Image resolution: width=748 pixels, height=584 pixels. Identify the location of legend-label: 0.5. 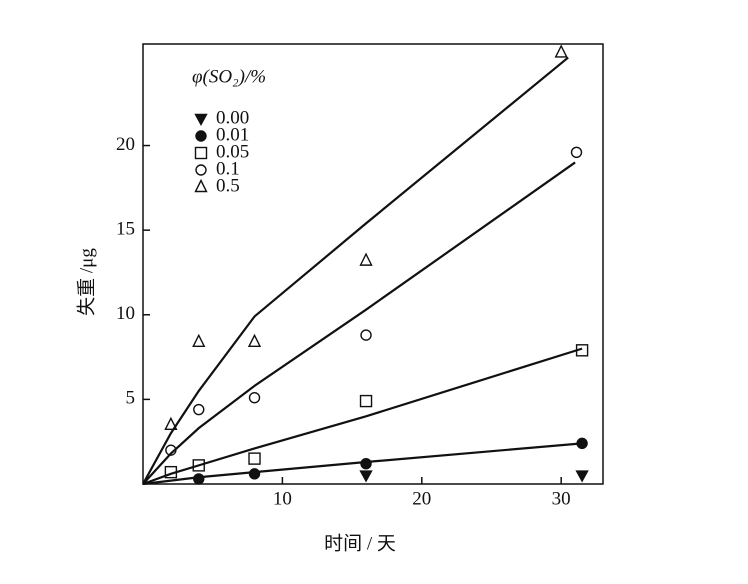
(228, 185).